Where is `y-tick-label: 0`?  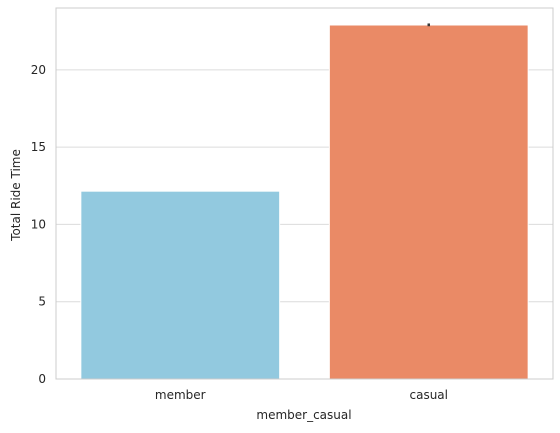
y-tick-label: 0 is located at coordinates (42, 379).